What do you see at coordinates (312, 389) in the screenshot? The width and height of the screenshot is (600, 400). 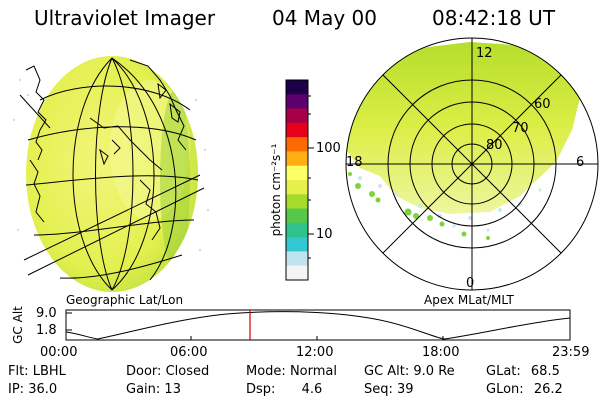 I see `status-dsp-value: 4.6` at bounding box center [312, 389].